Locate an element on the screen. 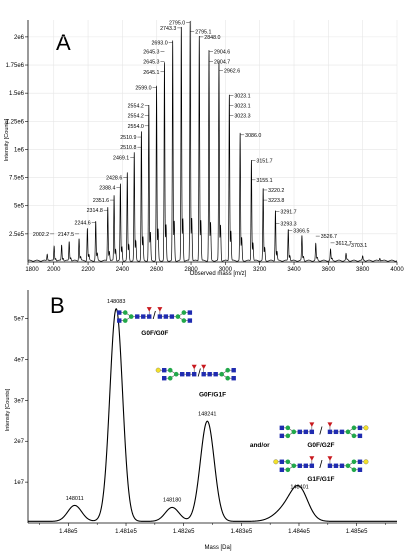 This screenshot has width=407, height=552. annotation-label: 3366.5 is located at coordinates (301, 231).